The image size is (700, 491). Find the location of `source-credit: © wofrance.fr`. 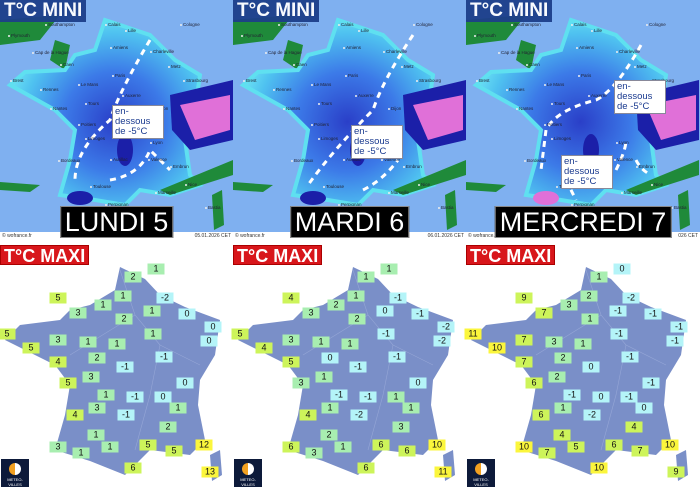

source-credit: © wofrance.fr is located at coordinates (17, 236).